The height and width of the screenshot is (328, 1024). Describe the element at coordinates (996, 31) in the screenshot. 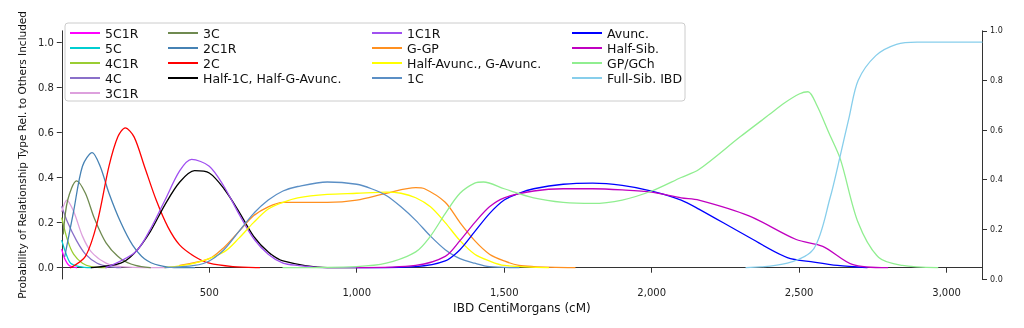

I see `y2-tick-label: 1.0` at that location.